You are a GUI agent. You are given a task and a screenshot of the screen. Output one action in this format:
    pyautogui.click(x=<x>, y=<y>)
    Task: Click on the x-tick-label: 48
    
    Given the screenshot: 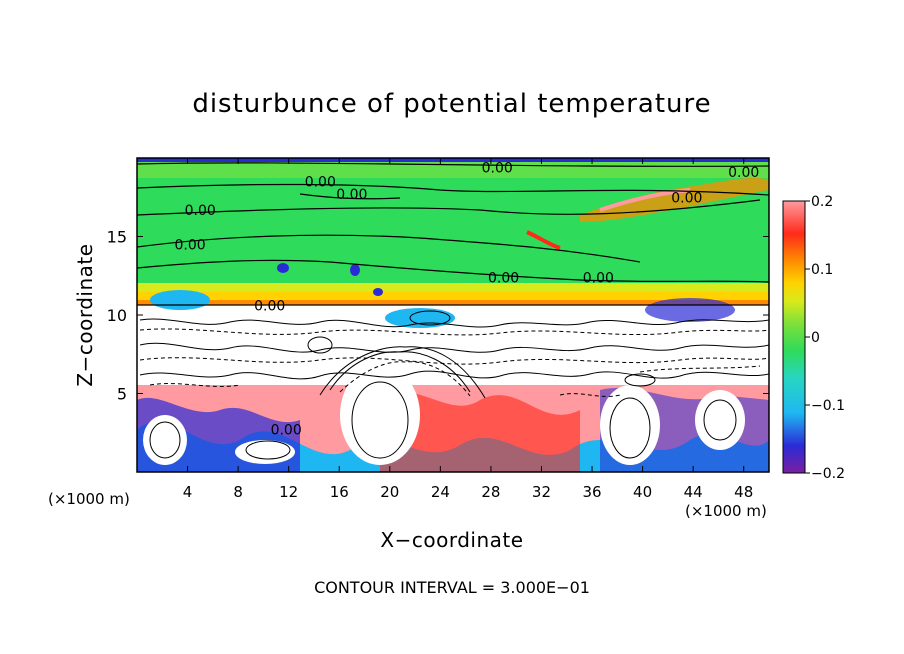 What is the action you would take?
    pyautogui.click(x=743, y=492)
    